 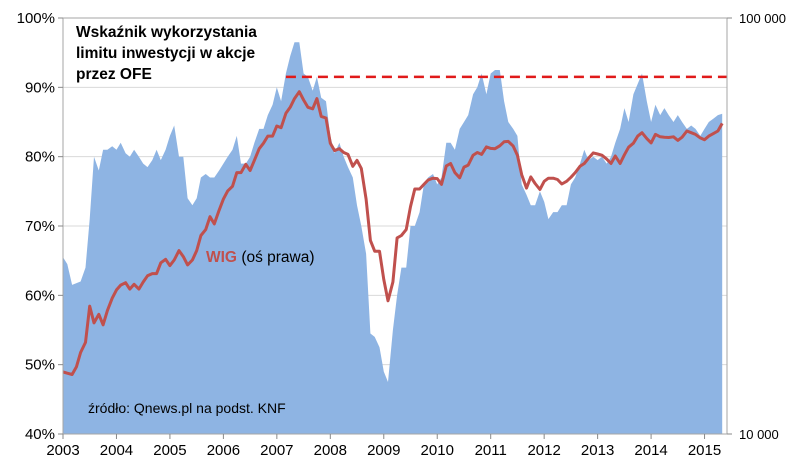 What do you see at coordinates (276, 450) in the screenshot?
I see `x-tick-label: 2007` at bounding box center [276, 450].